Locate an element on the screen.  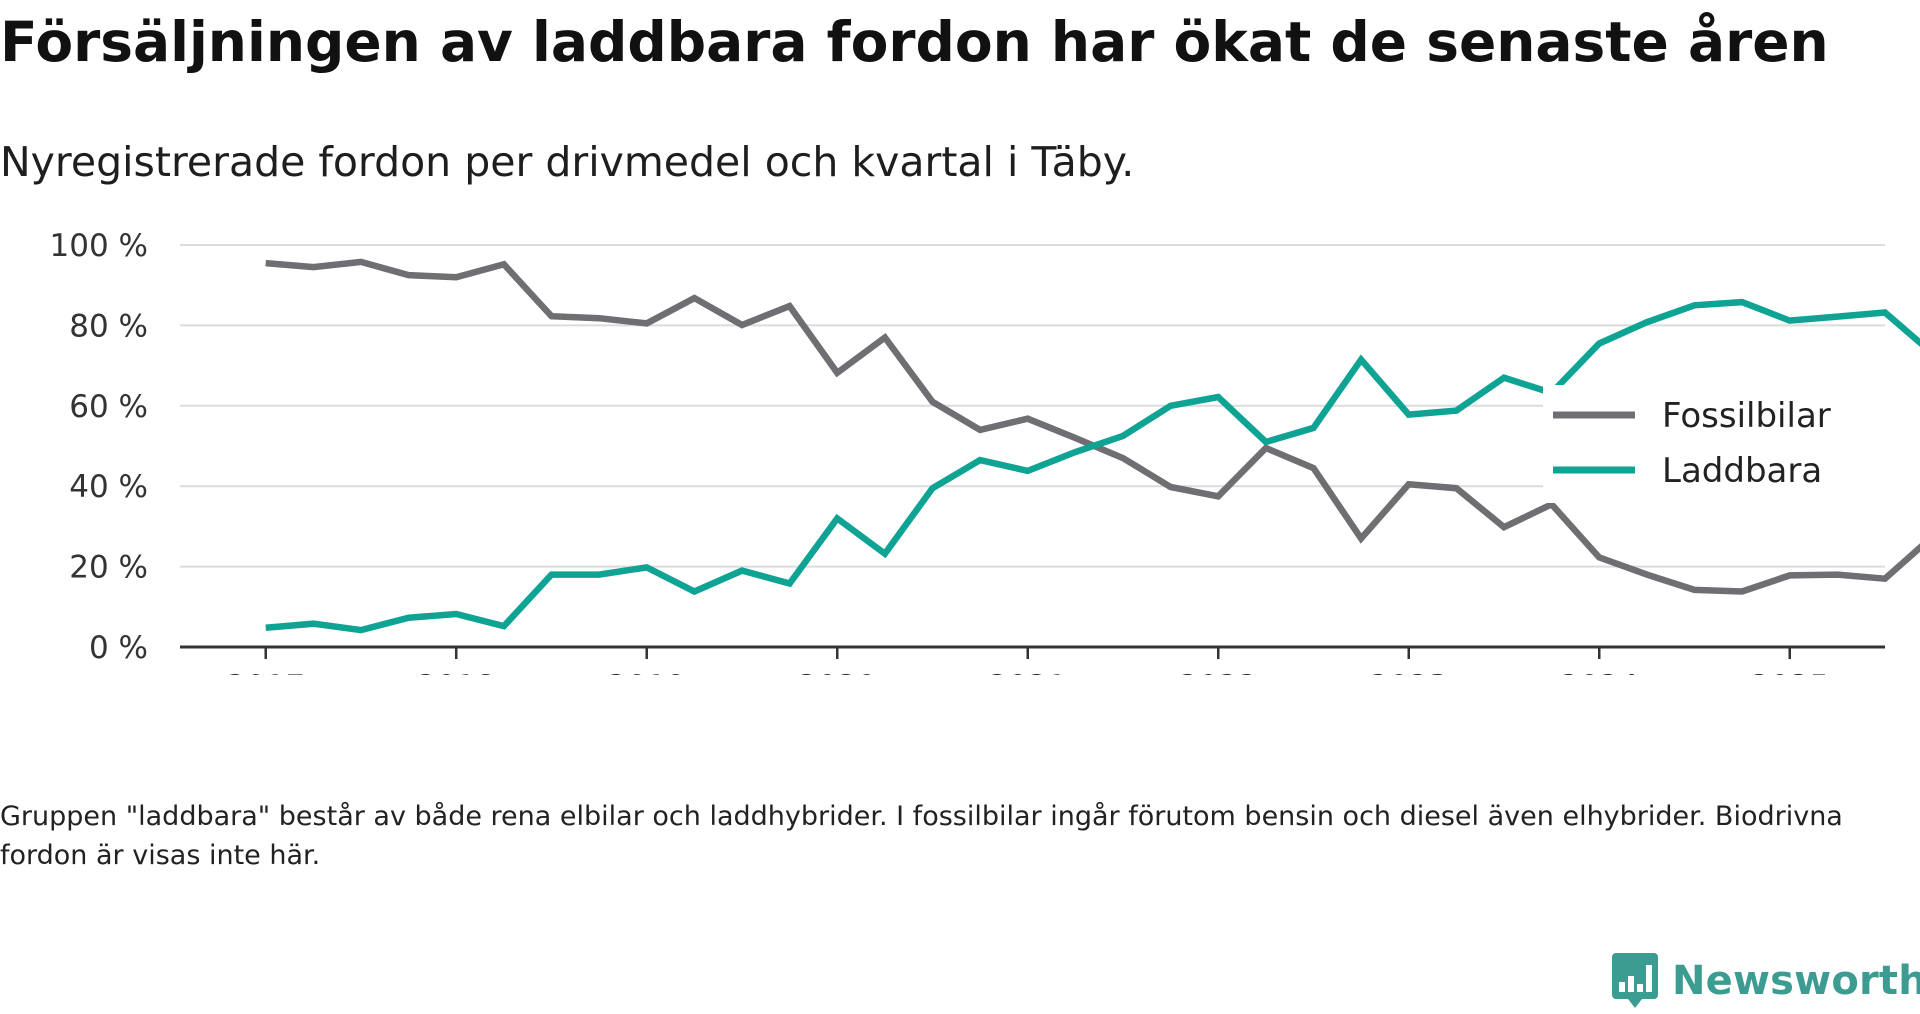
legend-label-laddbara: Laddbara is located at coordinates (1742, 471).